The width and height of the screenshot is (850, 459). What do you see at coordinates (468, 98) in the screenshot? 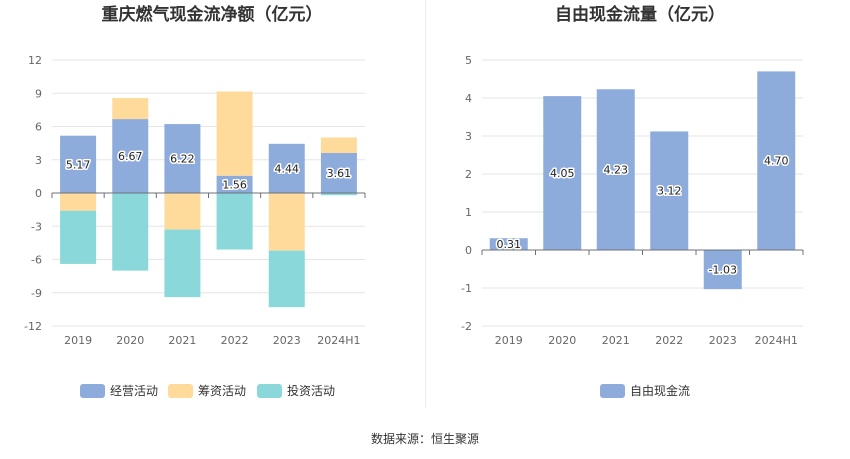
I see `y-tick-label: 4` at bounding box center [468, 98].